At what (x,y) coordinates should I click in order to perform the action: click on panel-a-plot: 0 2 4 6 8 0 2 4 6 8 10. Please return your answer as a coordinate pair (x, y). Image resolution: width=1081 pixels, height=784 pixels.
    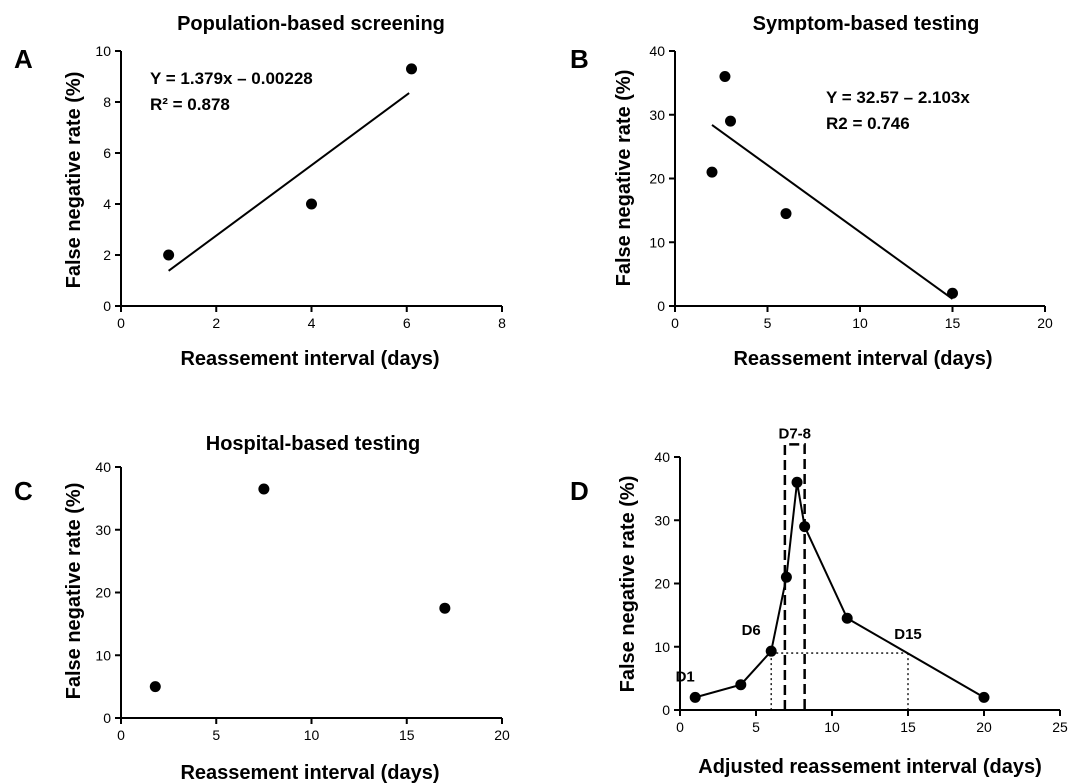
    Looking at the image, I should click on (300, 187).